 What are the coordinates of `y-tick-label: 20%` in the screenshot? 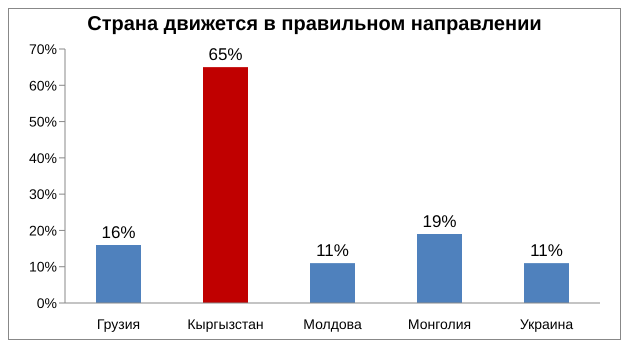 It's located at (42, 230).